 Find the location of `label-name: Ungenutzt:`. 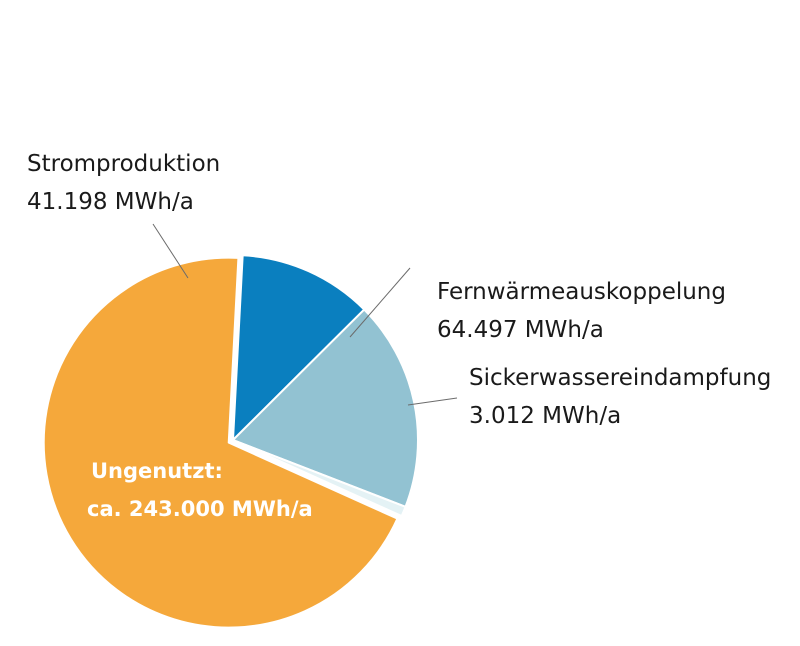

label-name: Ungenutzt: is located at coordinates (157, 471).